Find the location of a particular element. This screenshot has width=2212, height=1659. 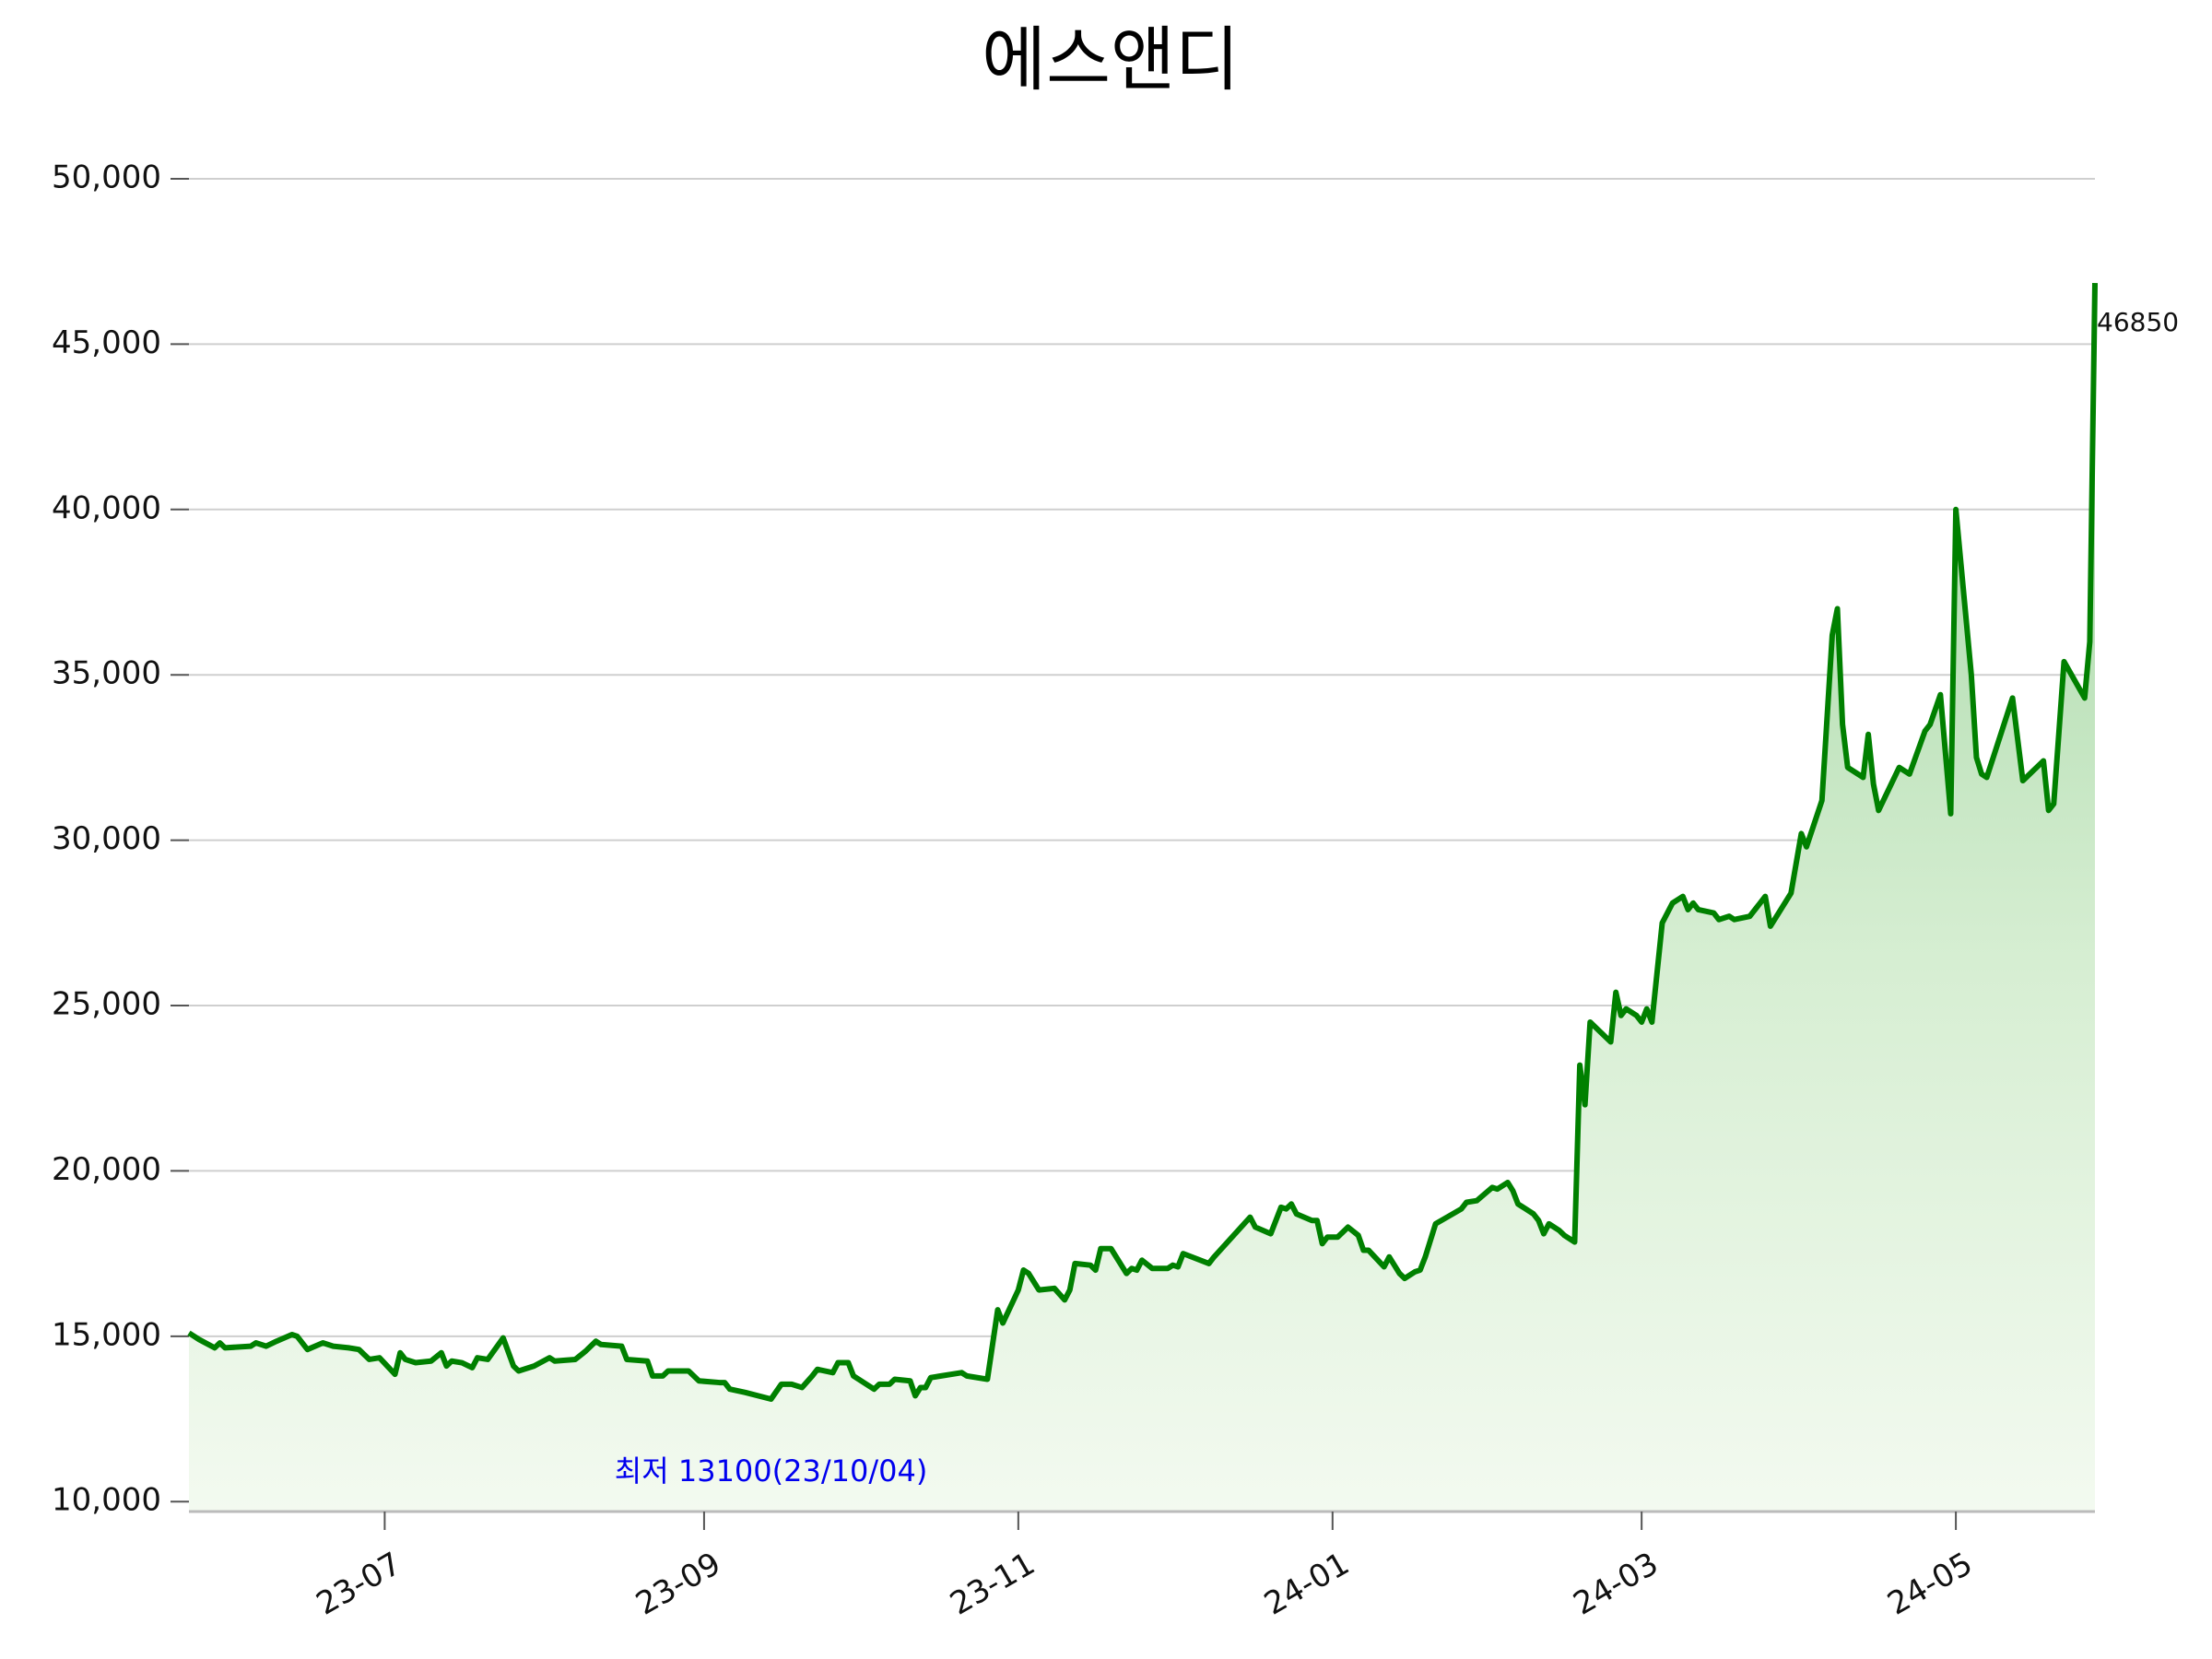

y-tick-label: 50,000 is located at coordinates (106, 177).